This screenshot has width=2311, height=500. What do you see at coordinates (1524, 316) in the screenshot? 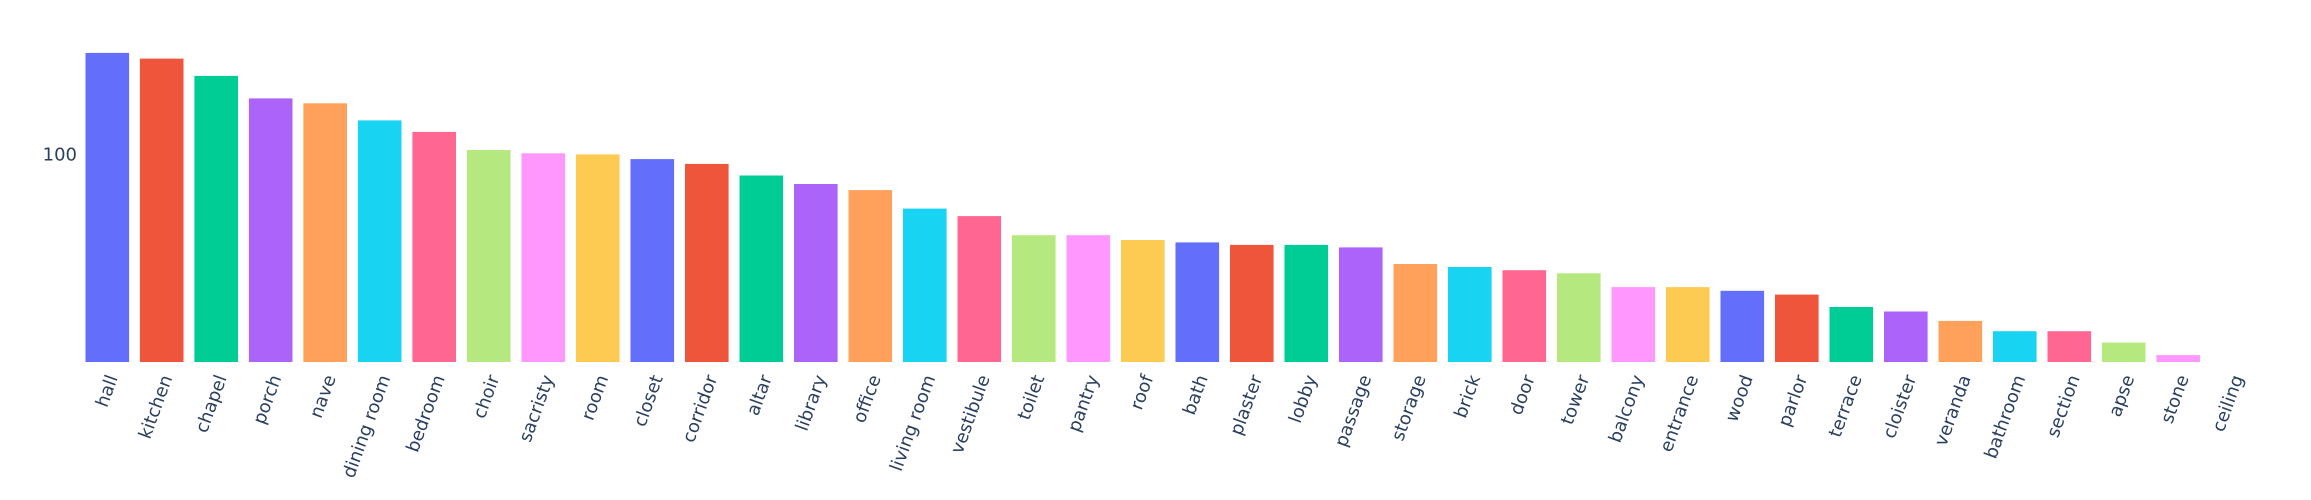
I see `bar-door` at bounding box center [1524, 316].